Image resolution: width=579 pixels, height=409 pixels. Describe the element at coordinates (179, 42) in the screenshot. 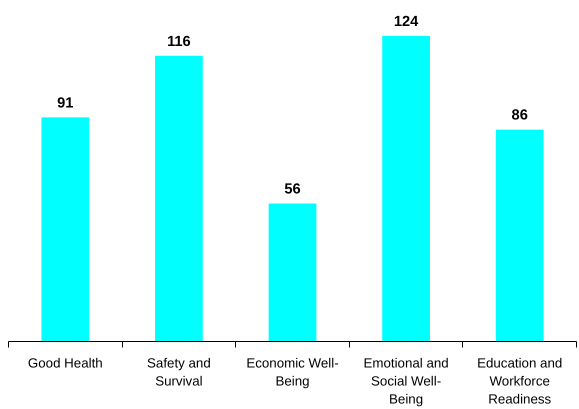

I see `data-label: 116` at that location.